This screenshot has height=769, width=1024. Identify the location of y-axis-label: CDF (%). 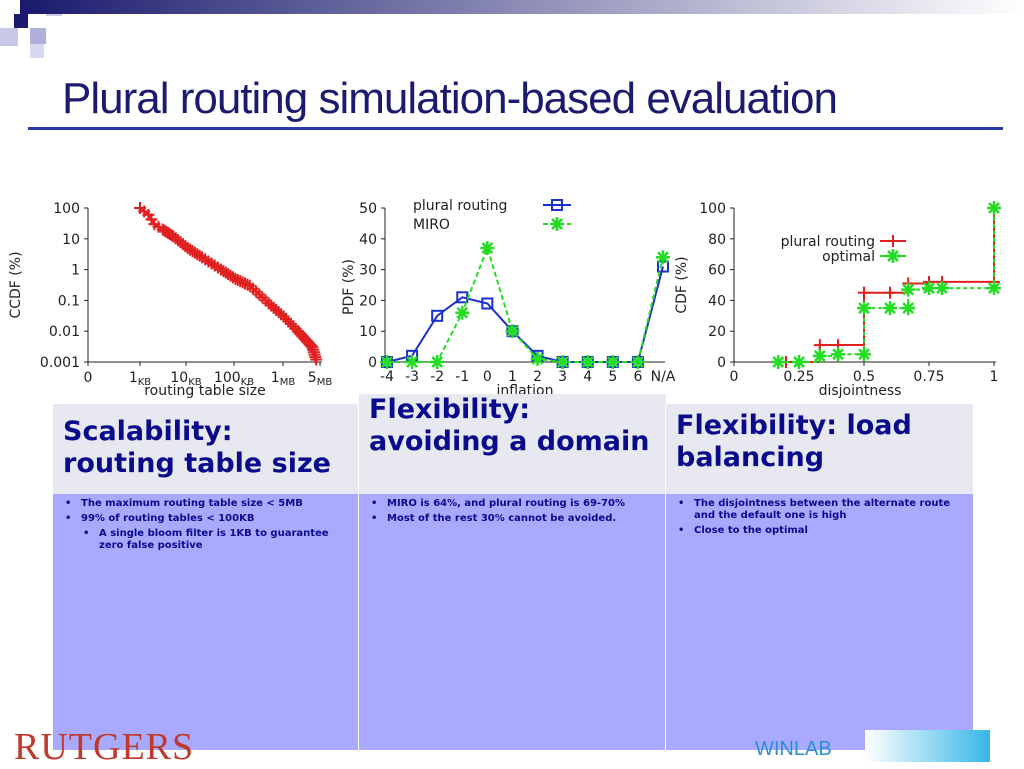
(682, 284).